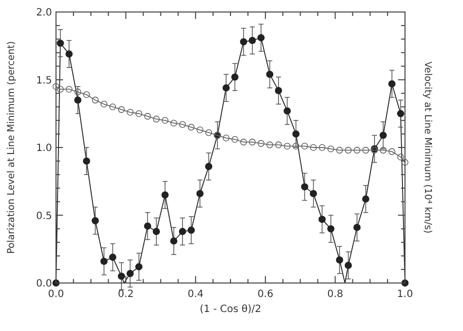 The image size is (463, 331). What do you see at coordinates (56, 294) in the screenshot?
I see `x-tick-label: 0.0` at bounding box center [56, 294].